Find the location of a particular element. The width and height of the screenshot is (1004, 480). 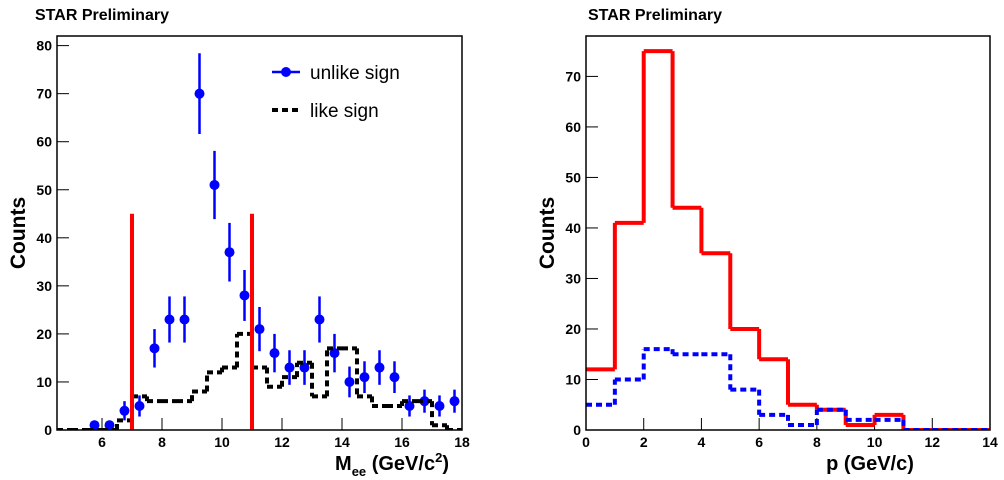

x-axis-title: p (GeV/c) is located at coordinates (870, 464).